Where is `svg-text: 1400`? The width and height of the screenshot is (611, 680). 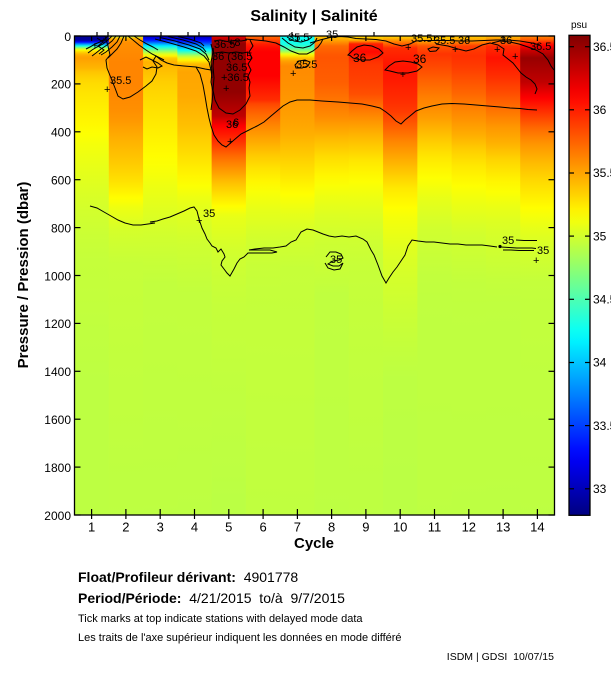
svg-text: 1400 is located at coordinates (57, 372).